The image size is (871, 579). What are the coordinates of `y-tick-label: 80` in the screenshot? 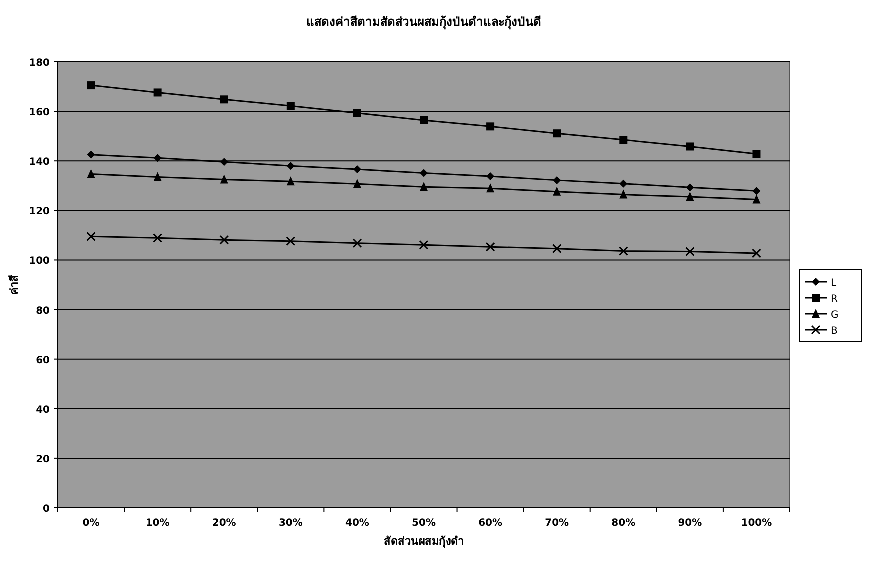 It's located at (43, 311).